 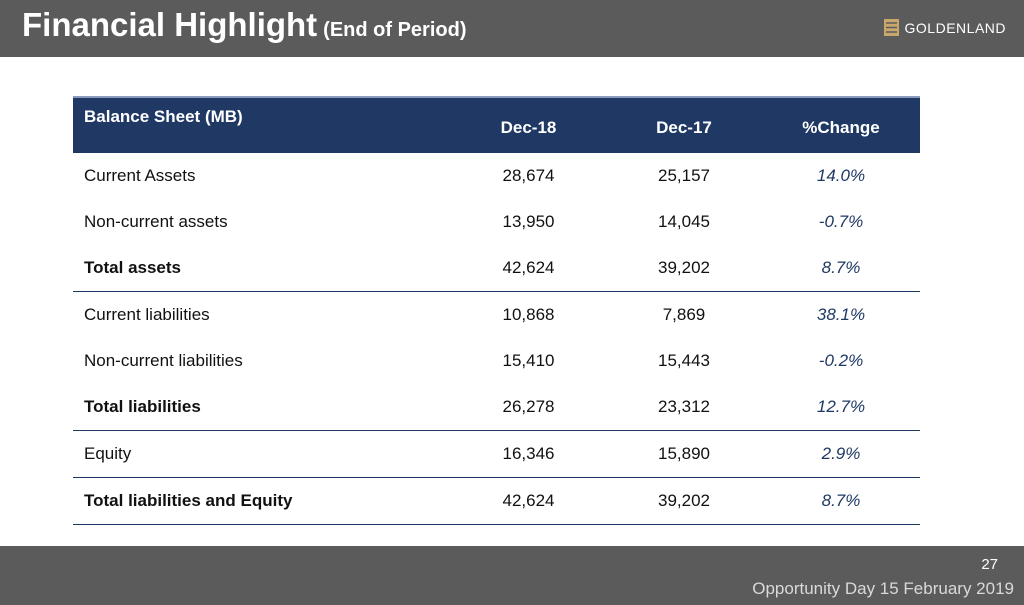 I want to click on table-row: Non-current assets 13,950 14,045 -0.7%, so click(x=496, y=222).